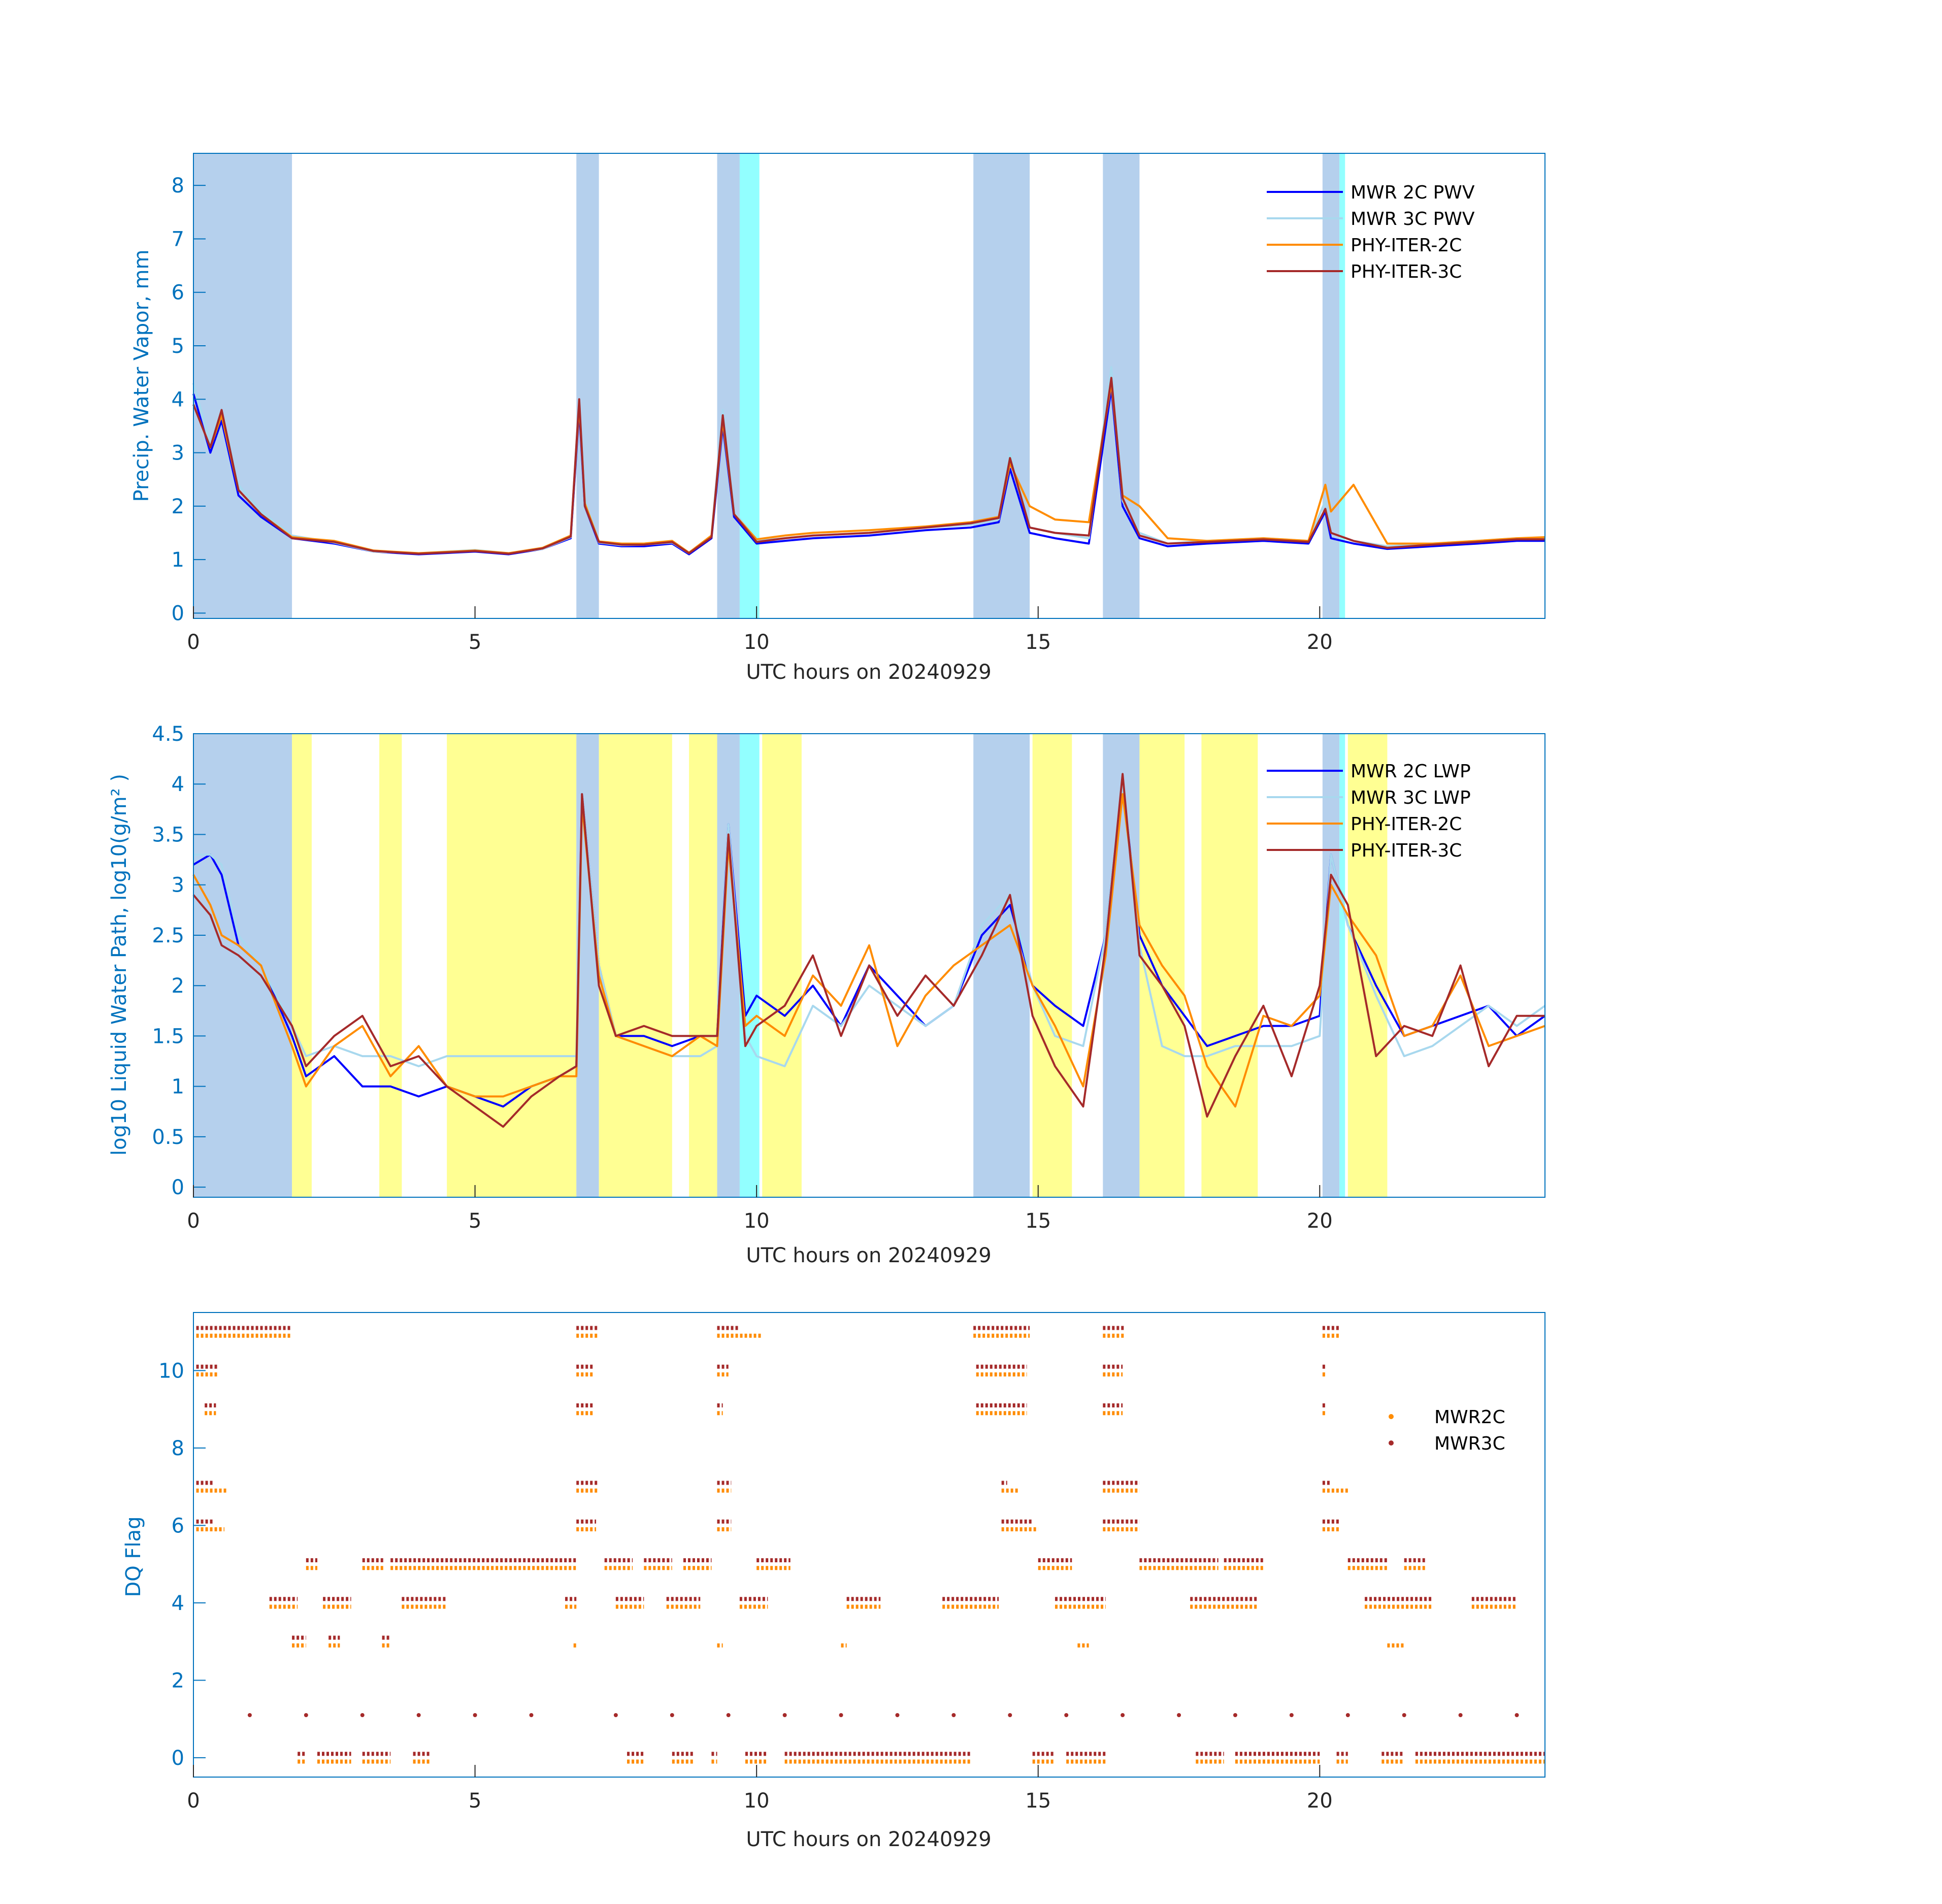 This screenshot has width=1942, height=1904. I want to click on pwv-y-axis-label: Precip. Water Vapor, mm, so click(141, 376).